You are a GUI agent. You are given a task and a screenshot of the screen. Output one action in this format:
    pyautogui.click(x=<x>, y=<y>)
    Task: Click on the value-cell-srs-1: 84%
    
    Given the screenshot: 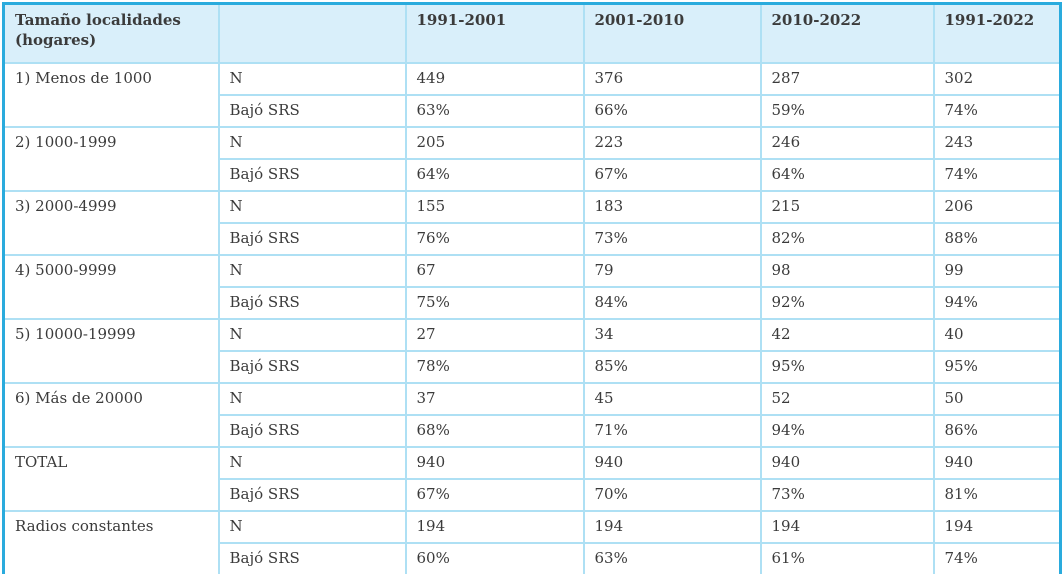 What is the action you would take?
    pyautogui.click(x=672, y=303)
    